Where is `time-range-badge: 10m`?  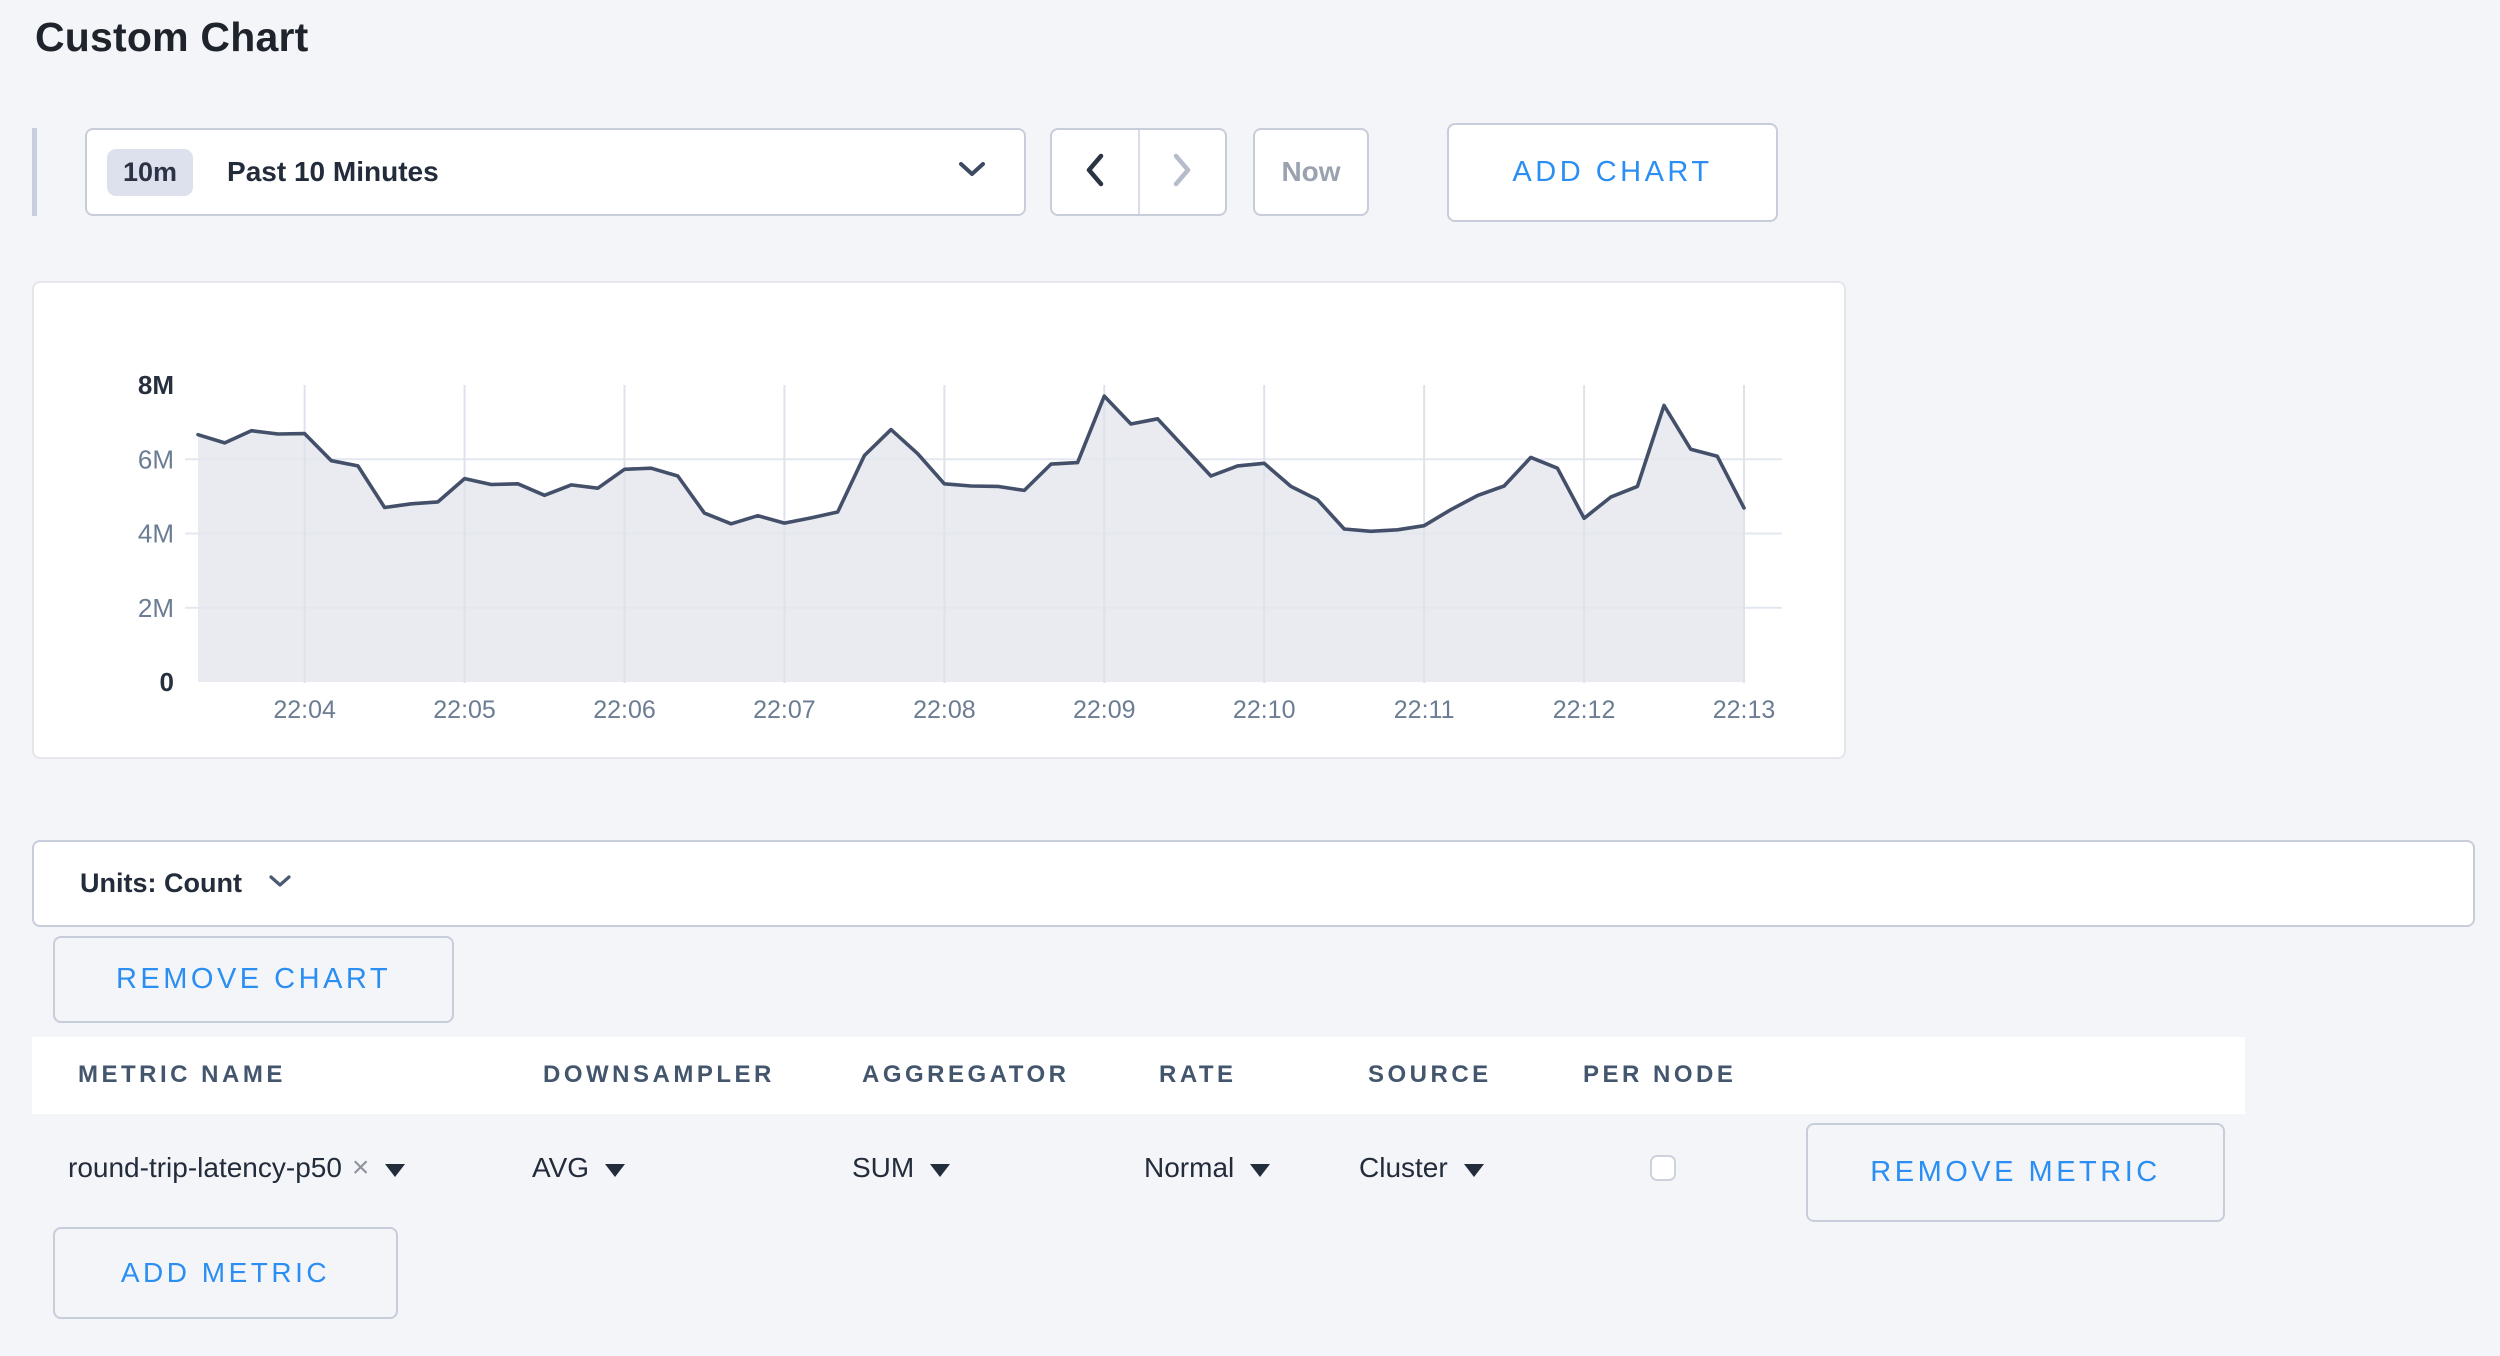 time-range-badge: 10m is located at coordinates (150, 172).